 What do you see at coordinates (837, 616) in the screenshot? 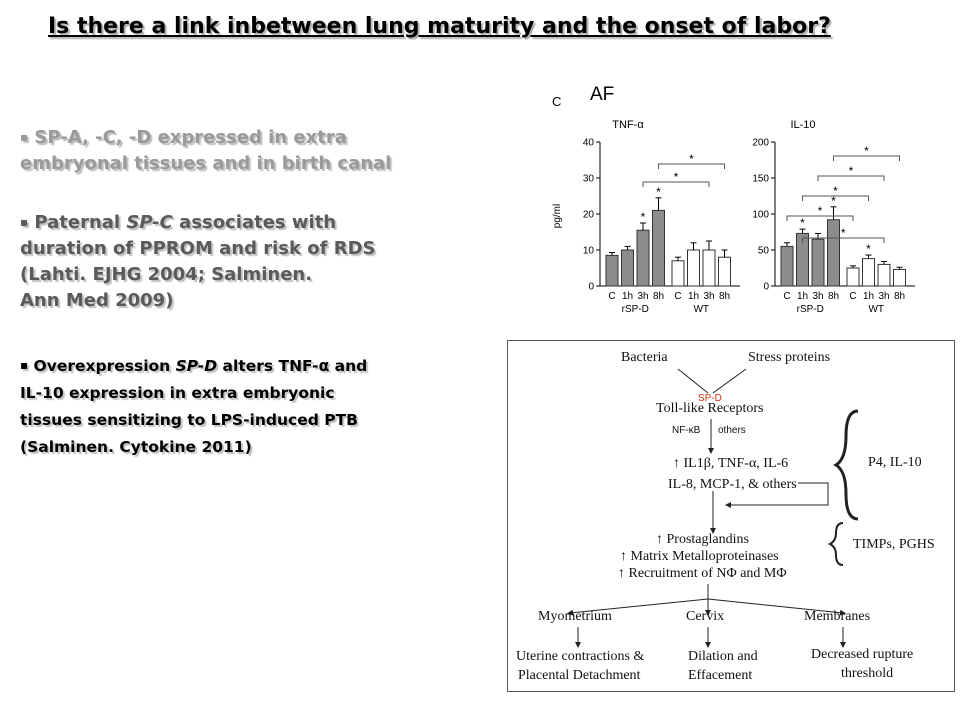
I see `membranes-node: Membranes` at bounding box center [837, 616].